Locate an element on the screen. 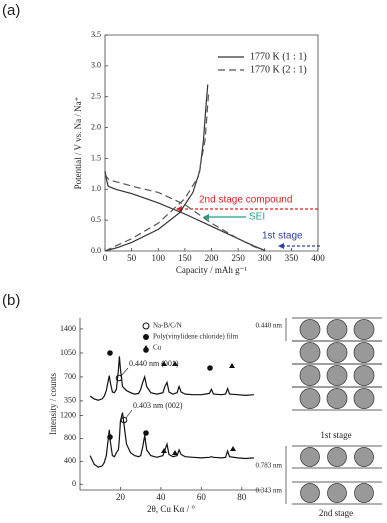  peak-markers: 0.440 nm (001) 0.403 nm (002) is located at coordinates (171, 401).